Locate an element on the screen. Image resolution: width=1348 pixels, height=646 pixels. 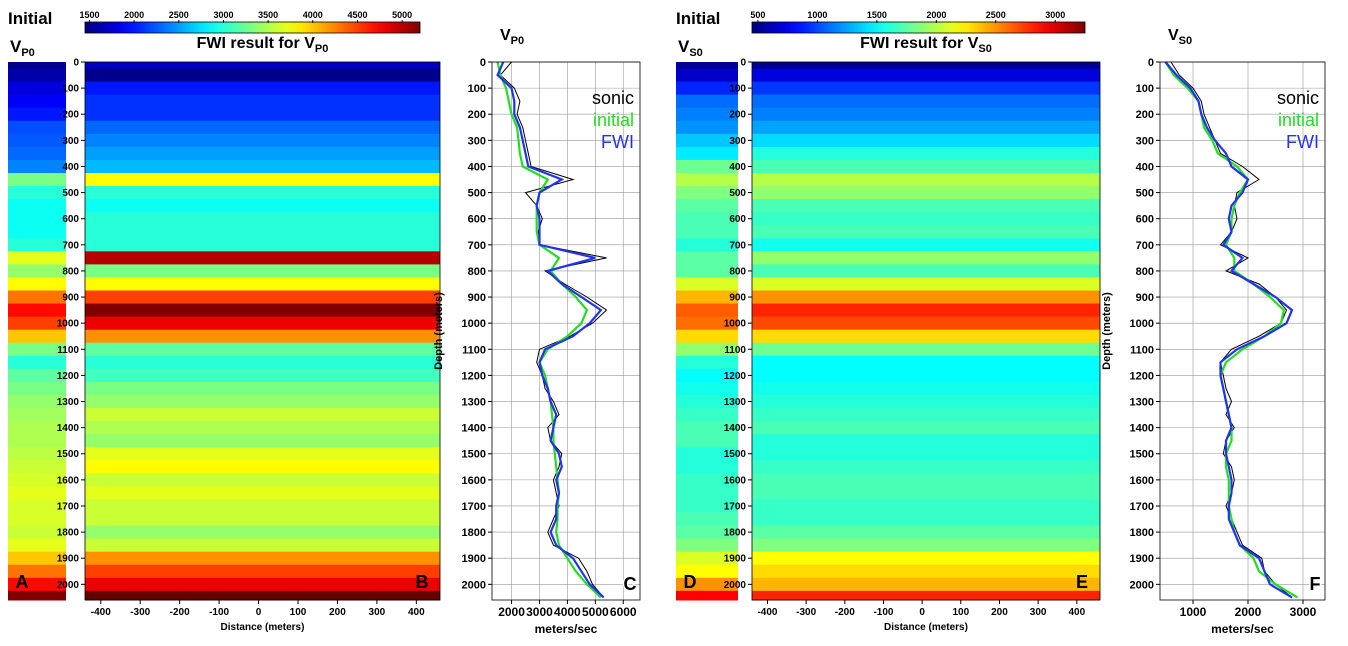
subscript: S0 is located at coordinates (1185, 41).